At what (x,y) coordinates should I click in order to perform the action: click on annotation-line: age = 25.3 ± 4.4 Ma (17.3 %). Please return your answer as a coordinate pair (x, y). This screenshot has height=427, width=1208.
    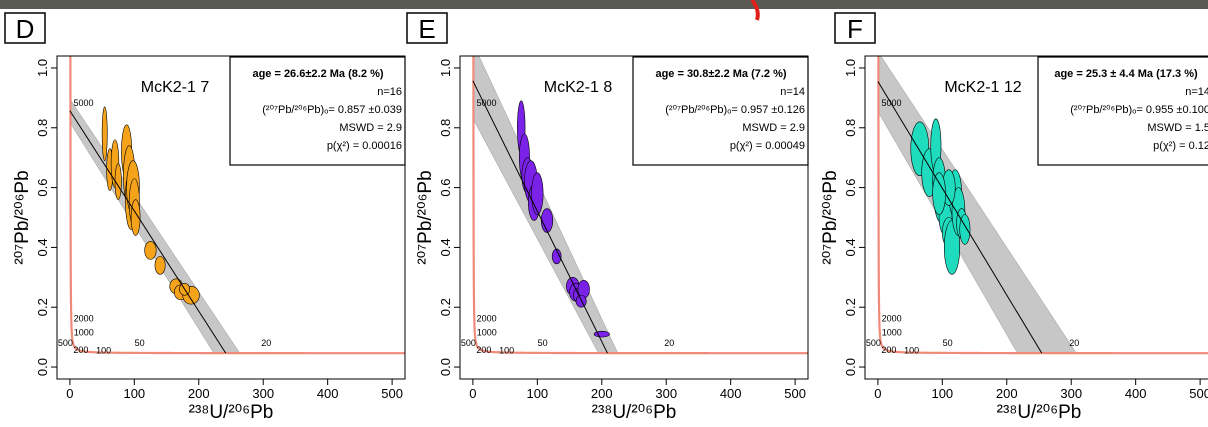
    Looking at the image, I should click on (1126, 74).